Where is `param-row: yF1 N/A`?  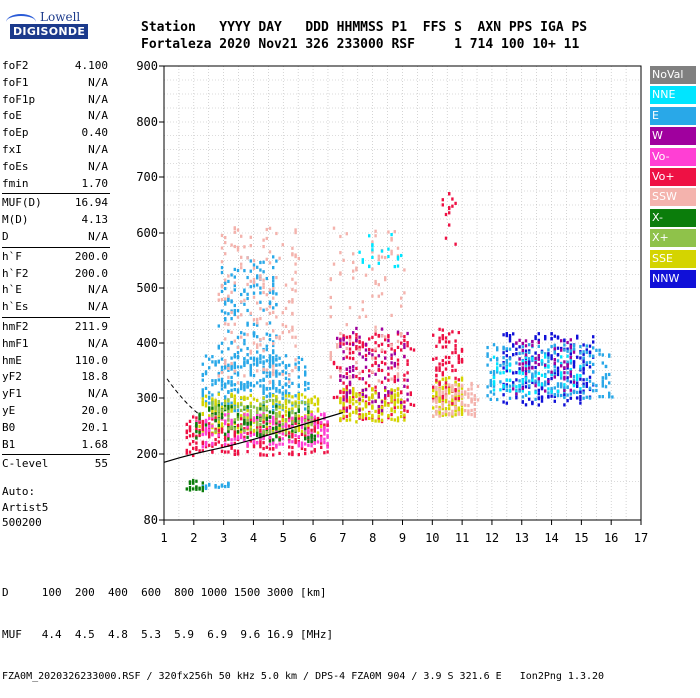
param-row: yF1 N/A is located at coordinates (56, 394).